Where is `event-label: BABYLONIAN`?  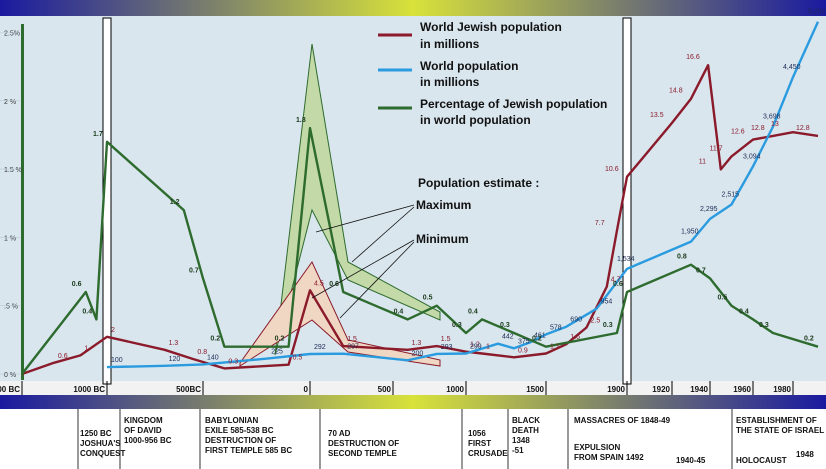
event-label: BABYLONIAN is located at coordinates (232, 420).